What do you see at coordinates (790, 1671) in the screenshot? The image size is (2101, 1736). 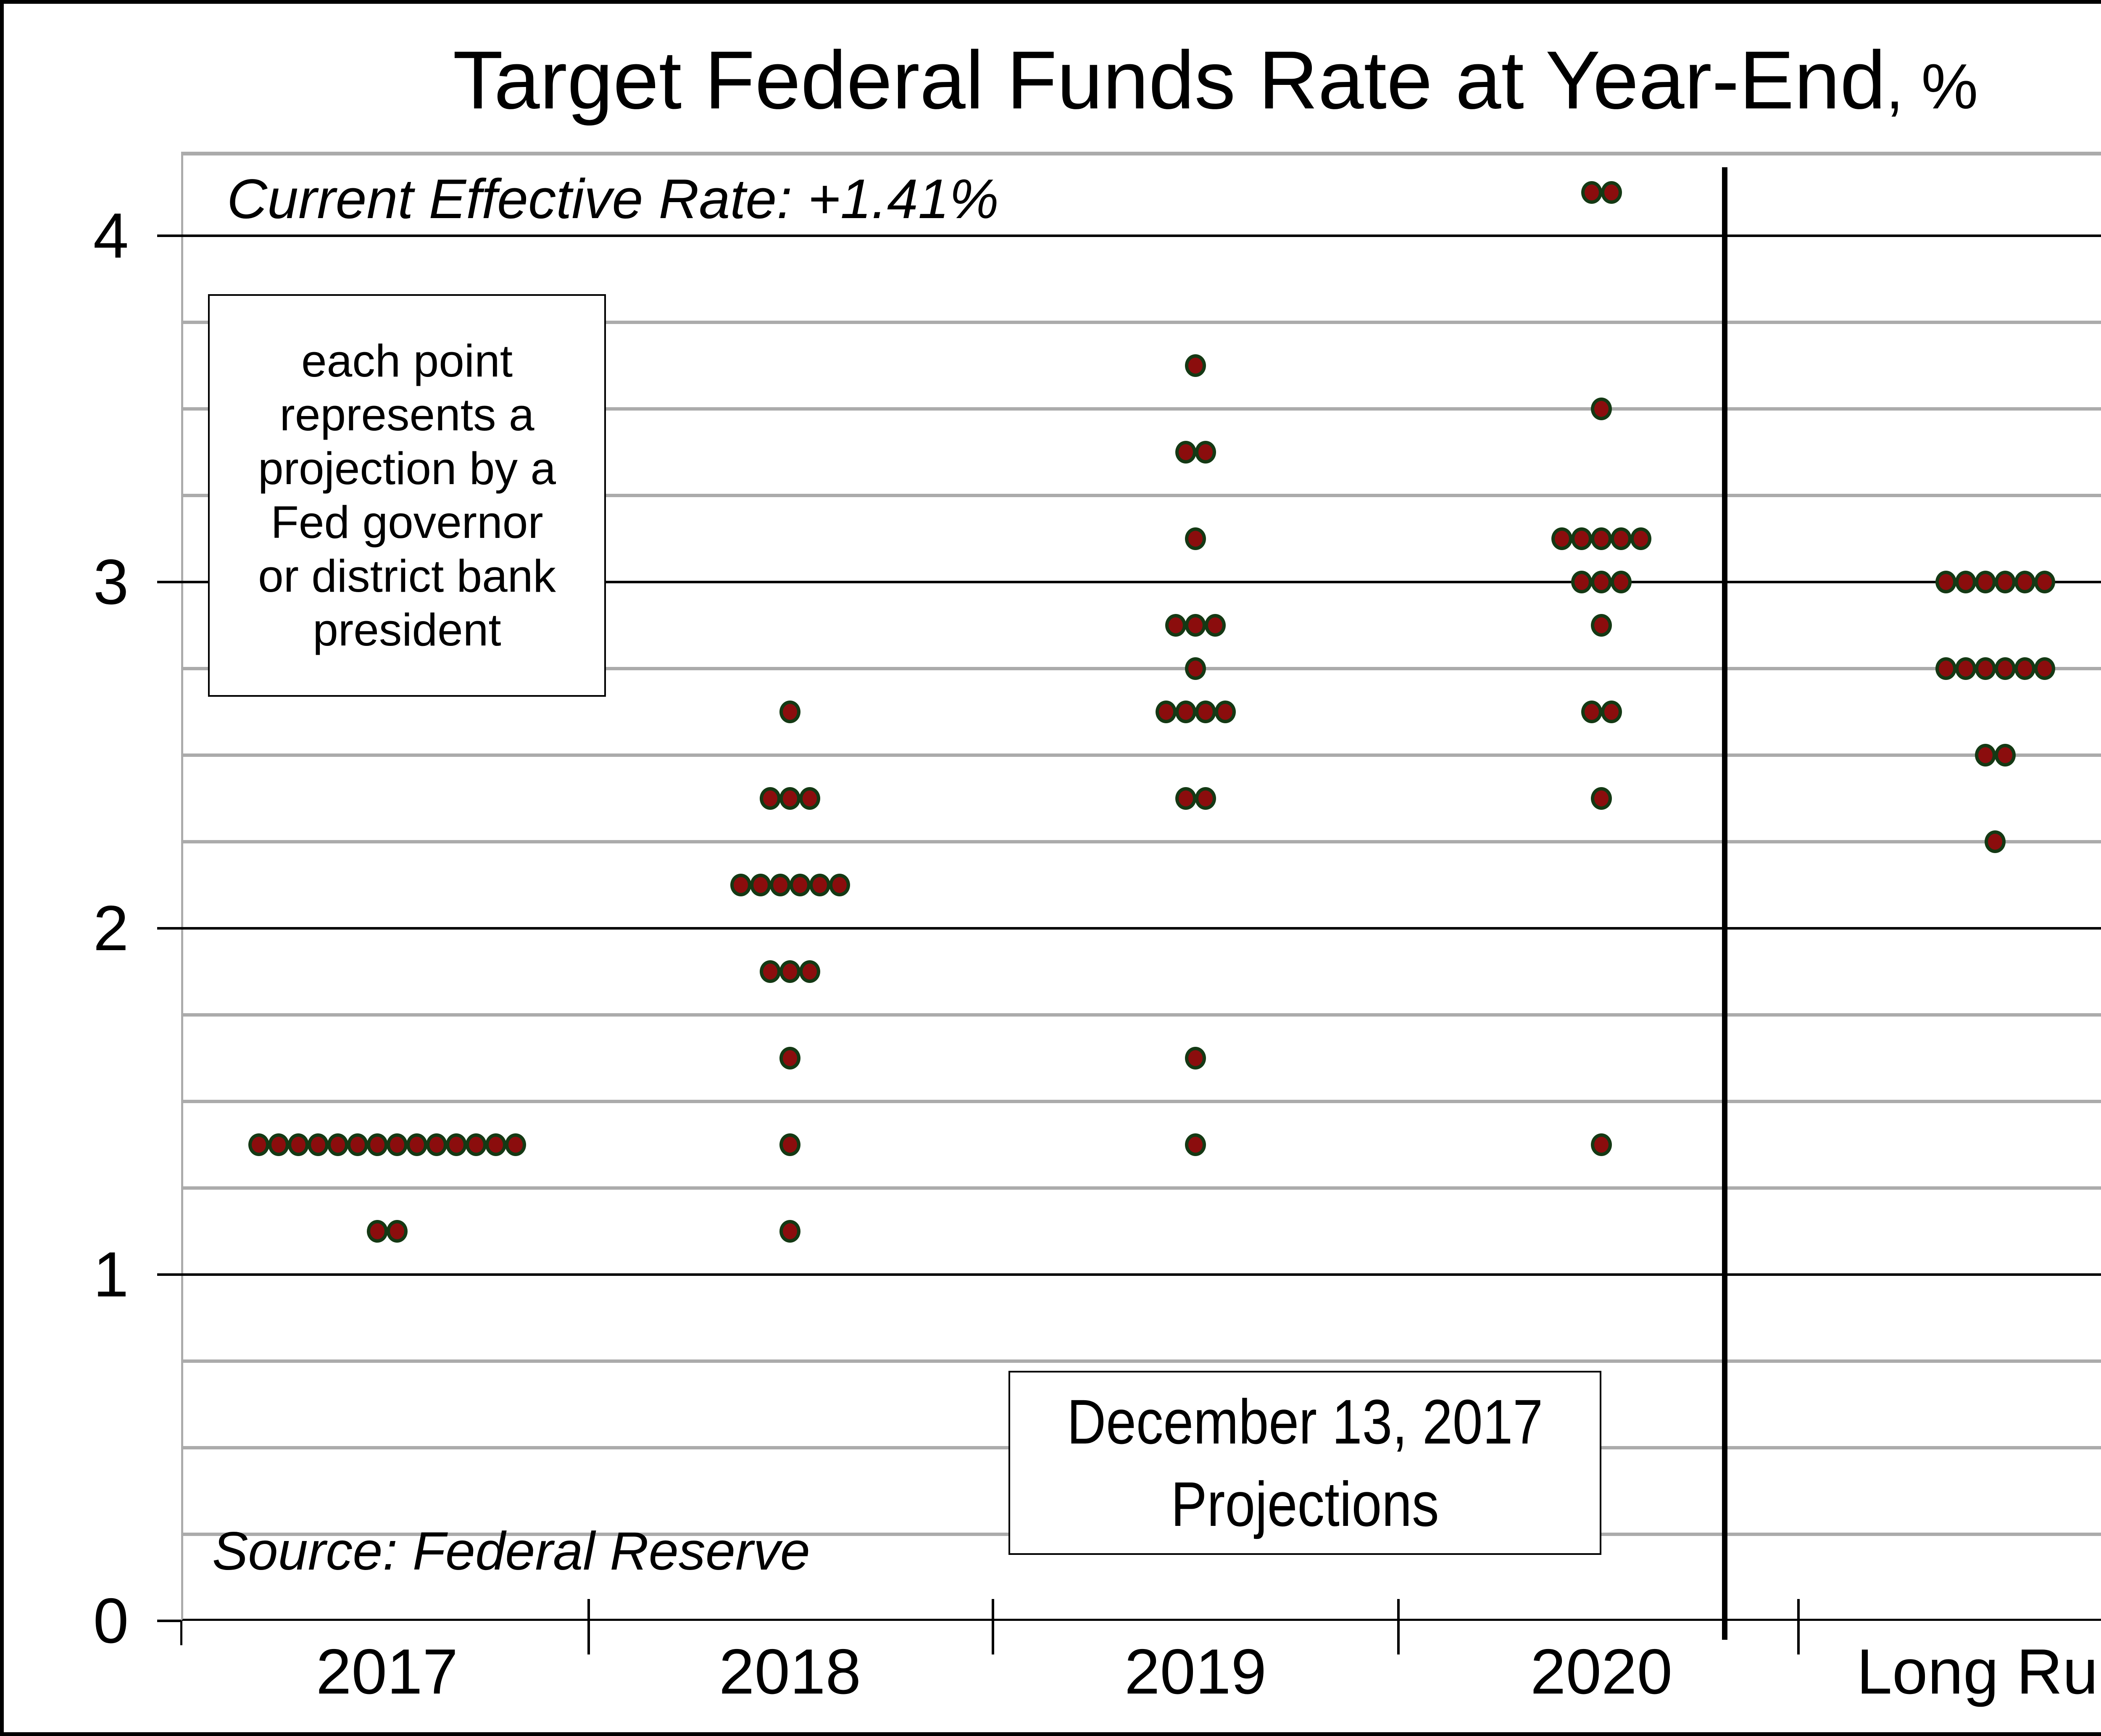 I see `x-axis-label: 2018` at bounding box center [790, 1671].